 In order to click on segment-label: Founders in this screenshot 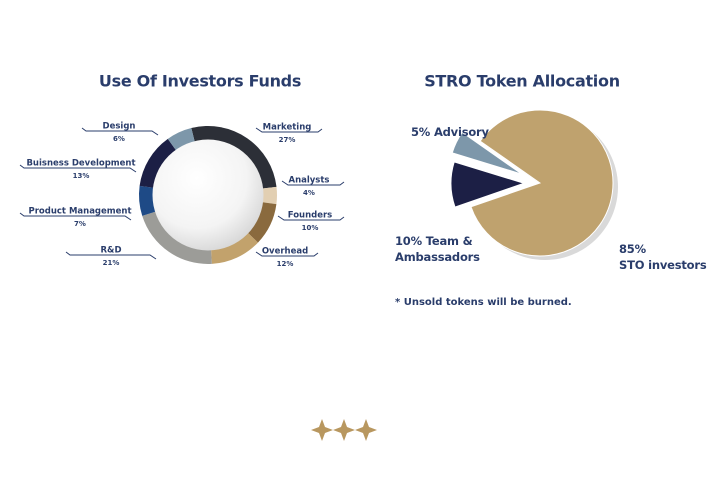, I will do `click(310, 216)`.